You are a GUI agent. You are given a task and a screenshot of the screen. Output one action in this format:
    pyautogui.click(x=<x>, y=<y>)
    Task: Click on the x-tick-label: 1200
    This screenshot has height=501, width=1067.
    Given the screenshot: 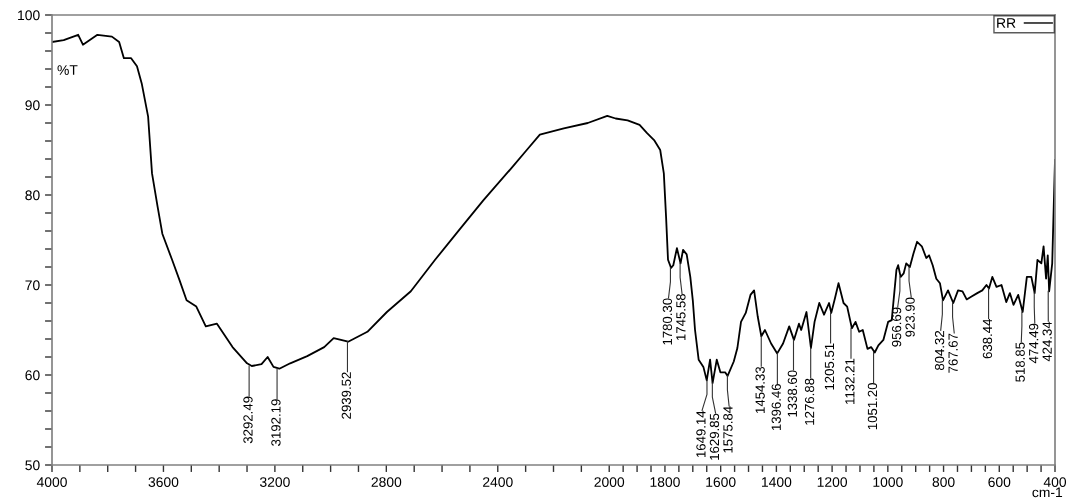 What is the action you would take?
    pyautogui.click(x=832, y=482)
    